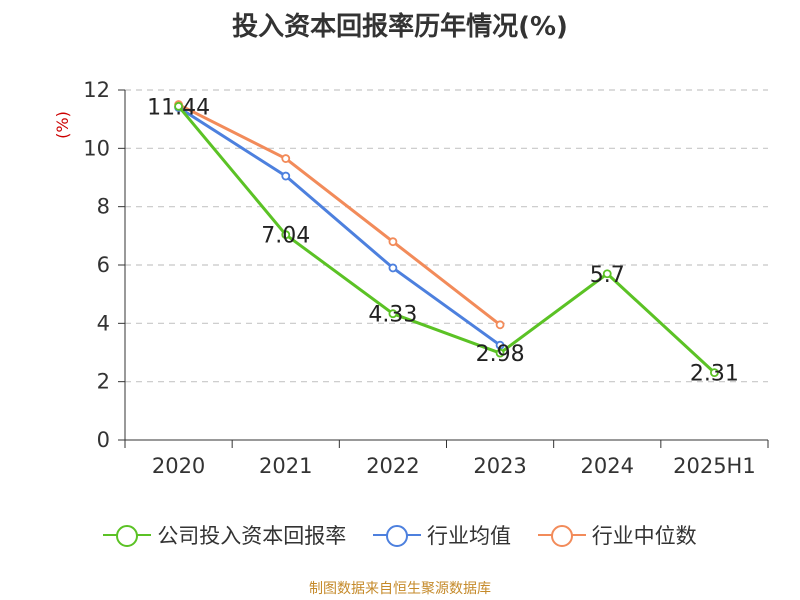 This screenshot has width=800, height=600. I want to click on data-label: 5.7, so click(607, 275).